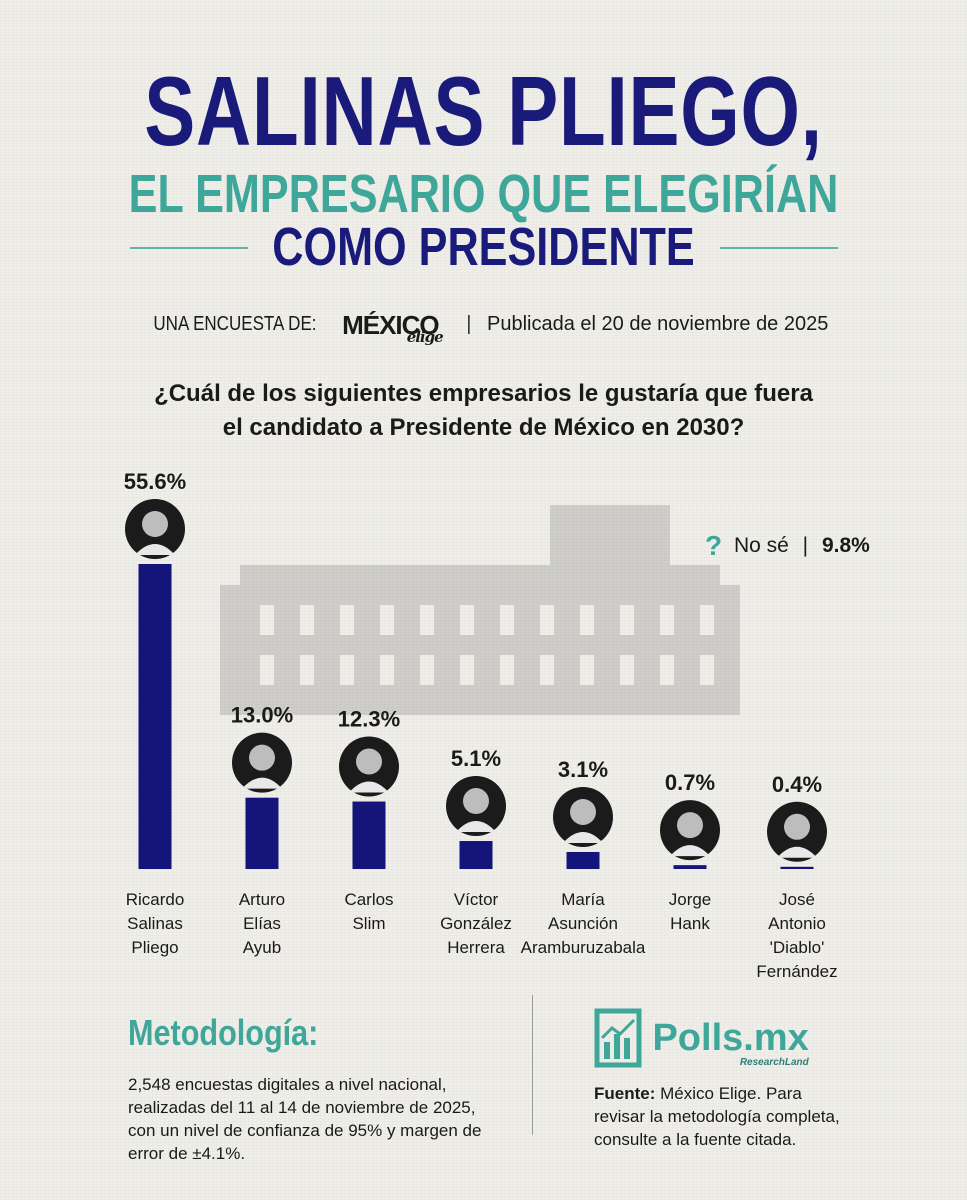 This screenshot has width=967, height=1200. Describe the element at coordinates (797, 947) in the screenshot. I see `category-label: 'Diablo'` at that location.